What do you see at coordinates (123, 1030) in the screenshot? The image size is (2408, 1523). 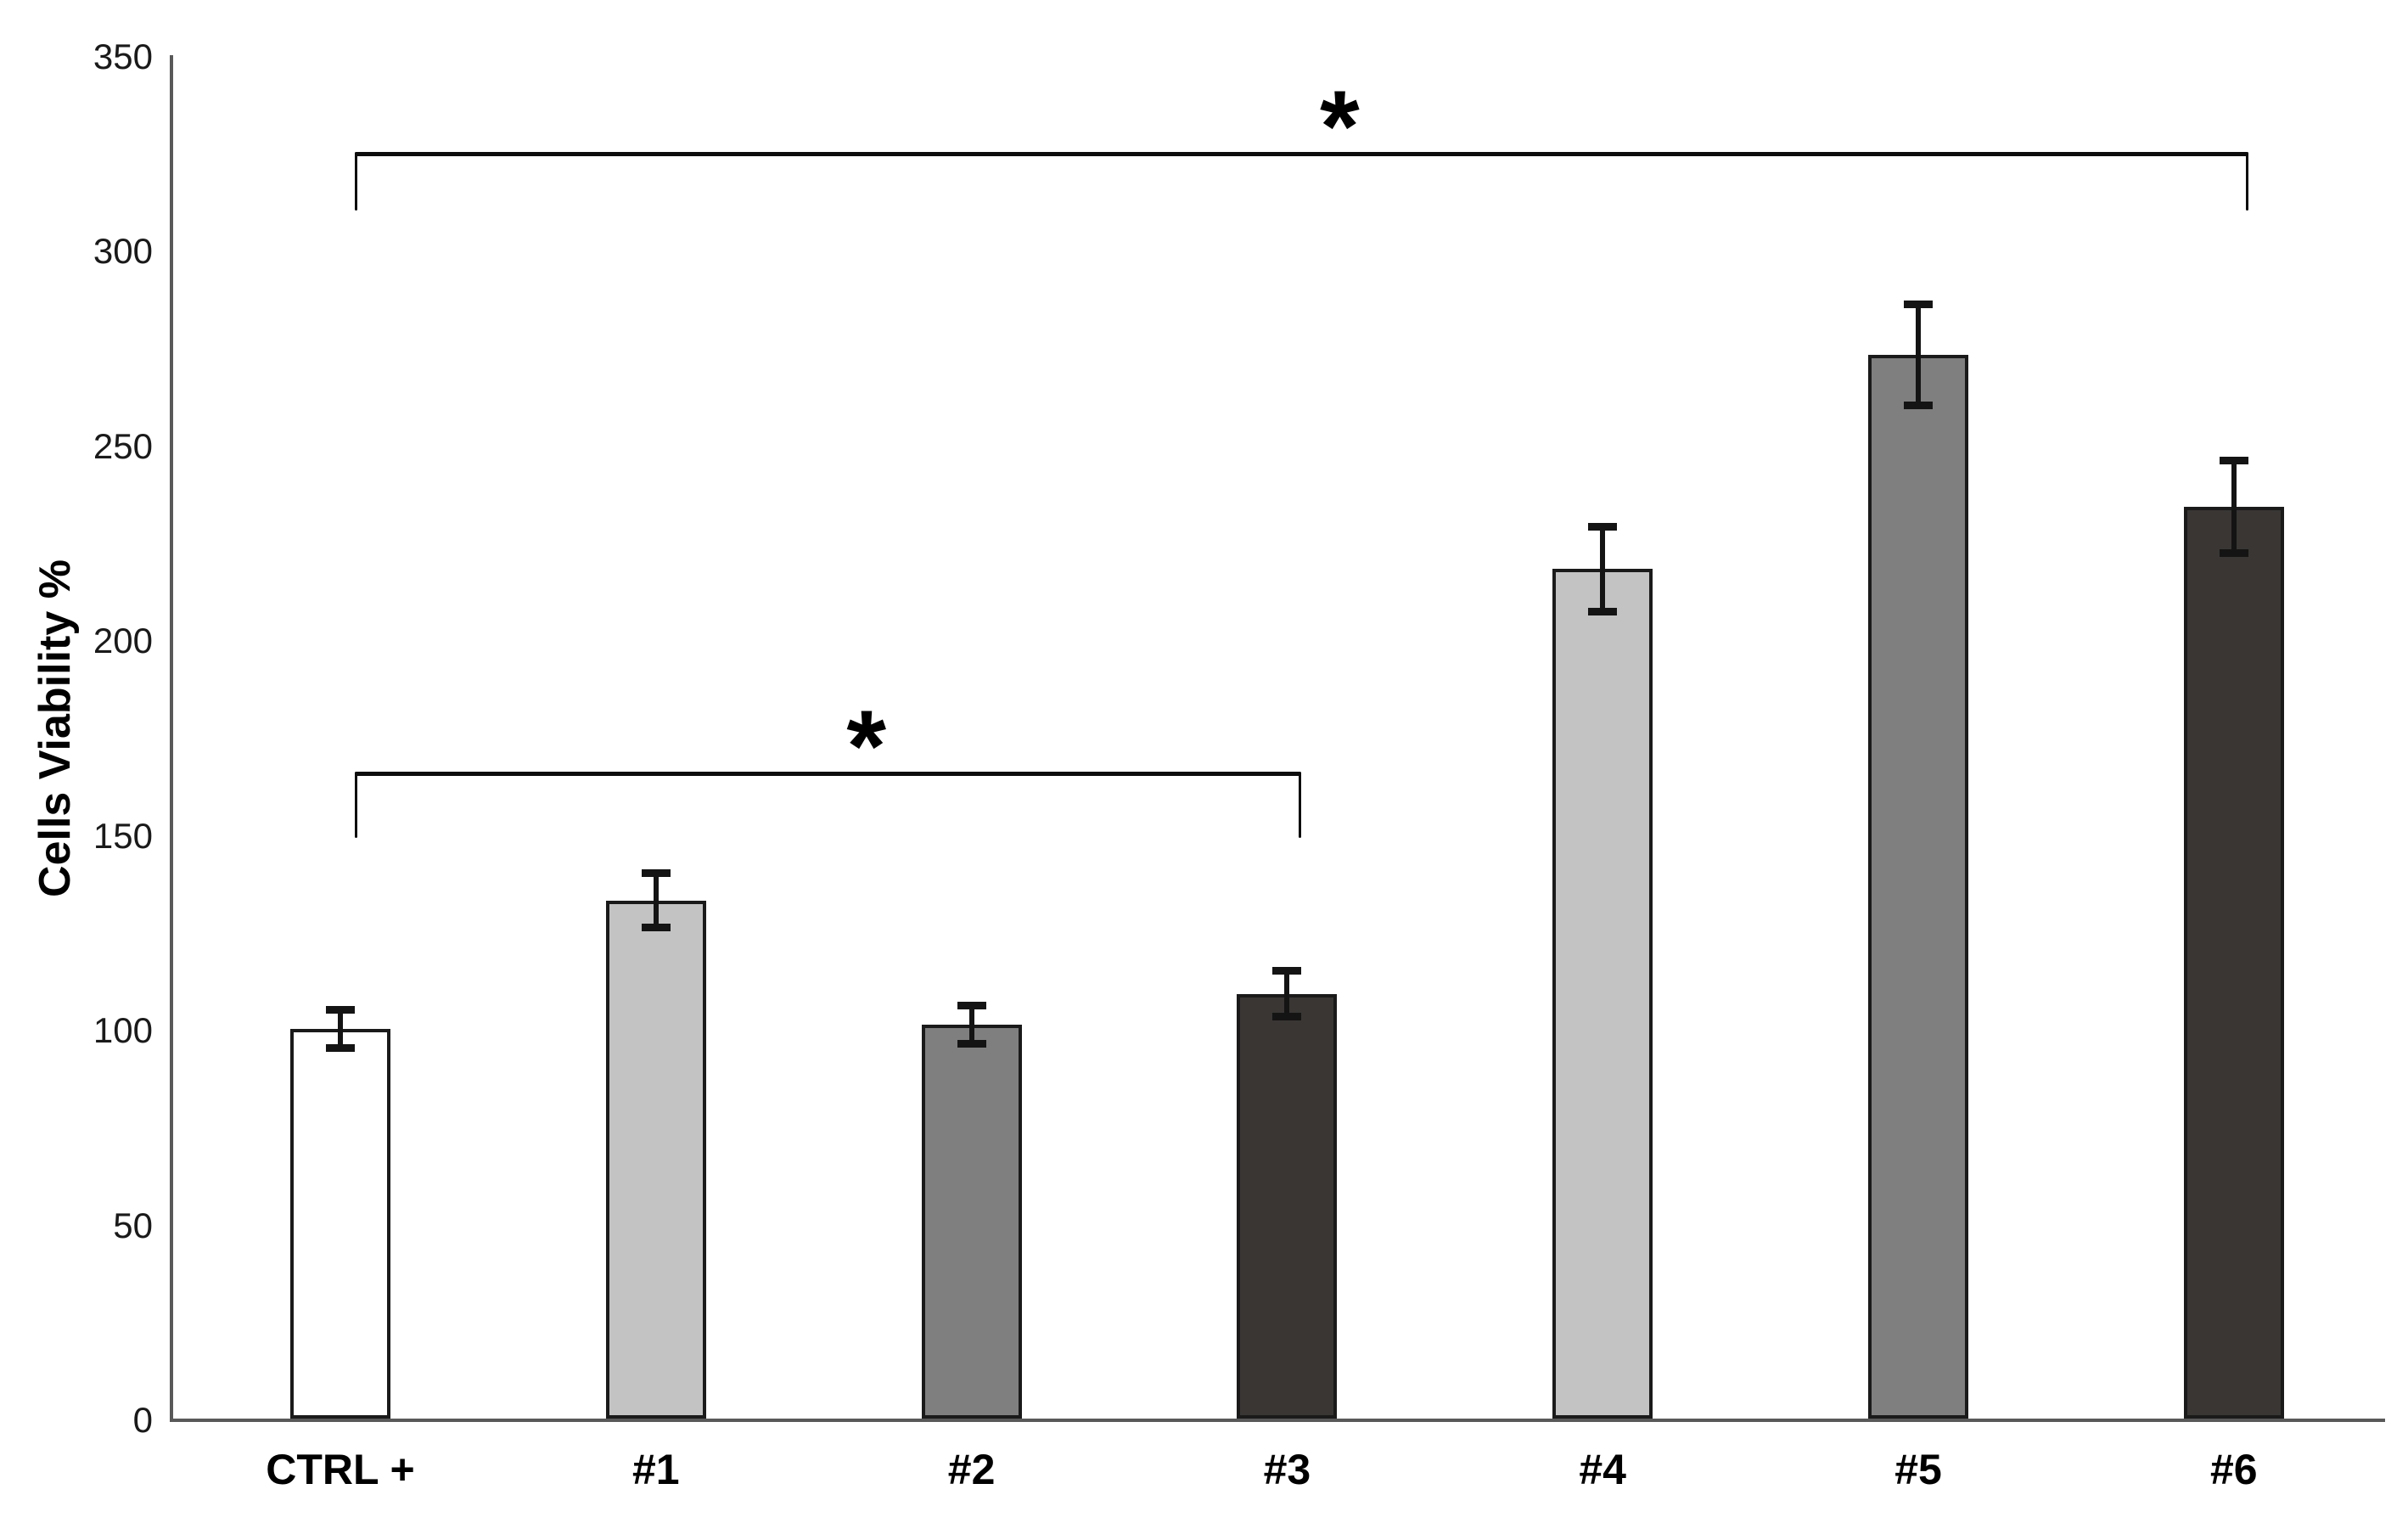 I see `y-tick-label: 100` at bounding box center [123, 1030].